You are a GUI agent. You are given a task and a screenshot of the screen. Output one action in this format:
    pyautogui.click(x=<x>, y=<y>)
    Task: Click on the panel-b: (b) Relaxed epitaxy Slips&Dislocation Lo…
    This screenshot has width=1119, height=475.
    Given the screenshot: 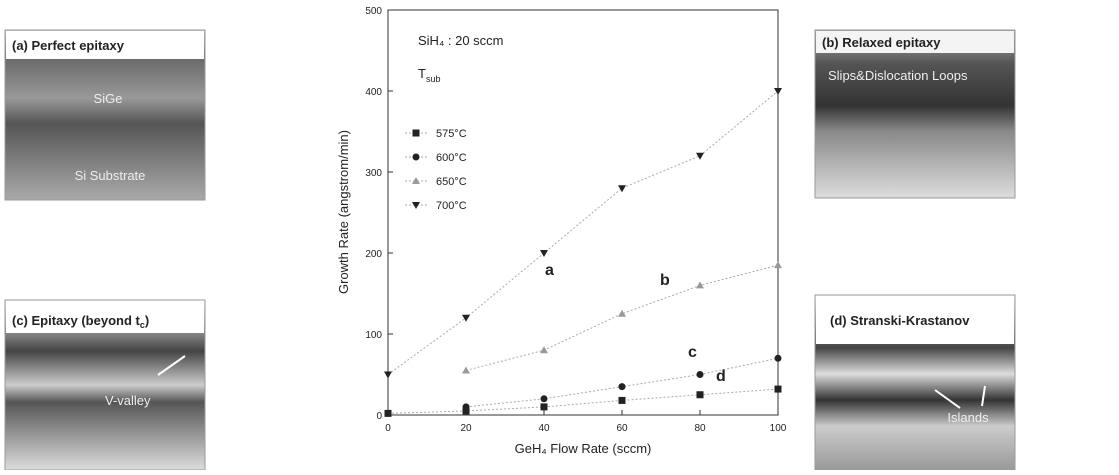 What is the action you would take?
    pyautogui.click(x=915, y=114)
    